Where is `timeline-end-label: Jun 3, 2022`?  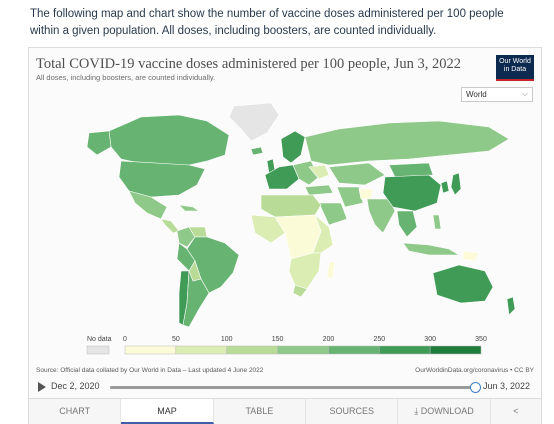
timeline-end-label: Jun 3, 2022 is located at coordinates (507, 386).